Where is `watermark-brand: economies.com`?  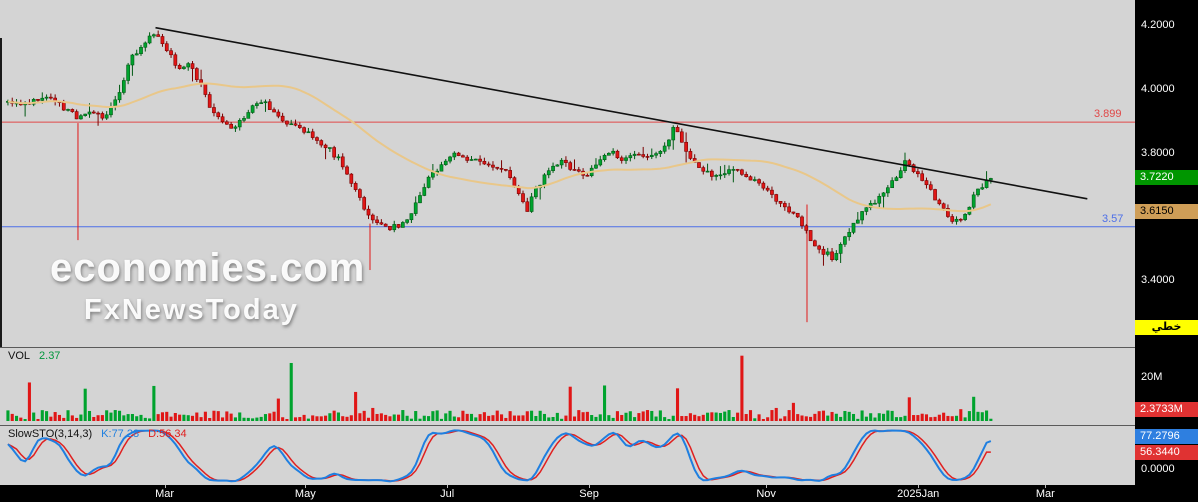 watermark-brand: economies.com is located at coordinates (208, 268).